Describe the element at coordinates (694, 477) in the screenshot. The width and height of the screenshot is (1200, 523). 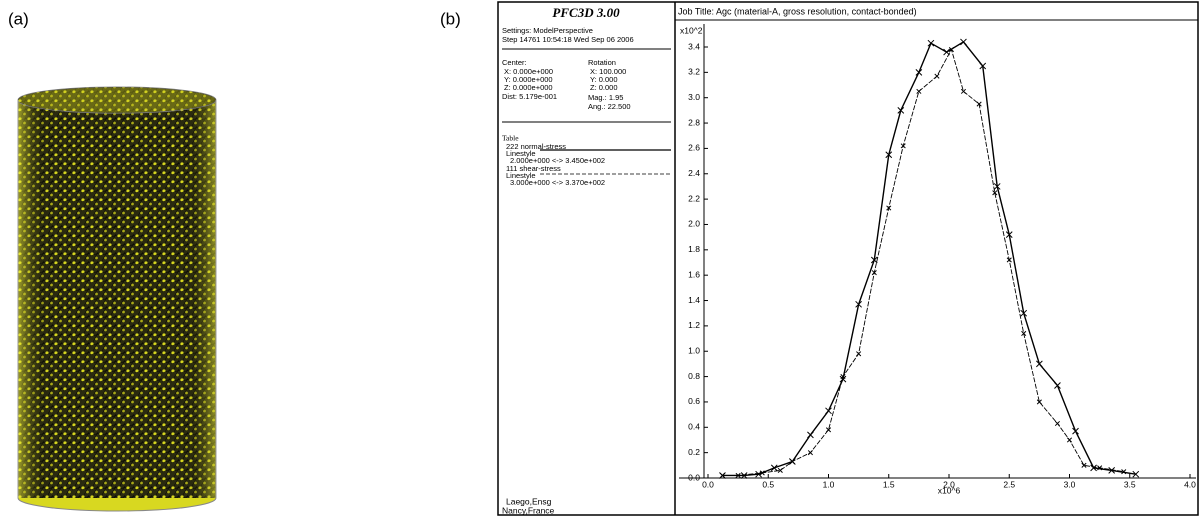
I see `y-tick-label: 0.0` at that location.